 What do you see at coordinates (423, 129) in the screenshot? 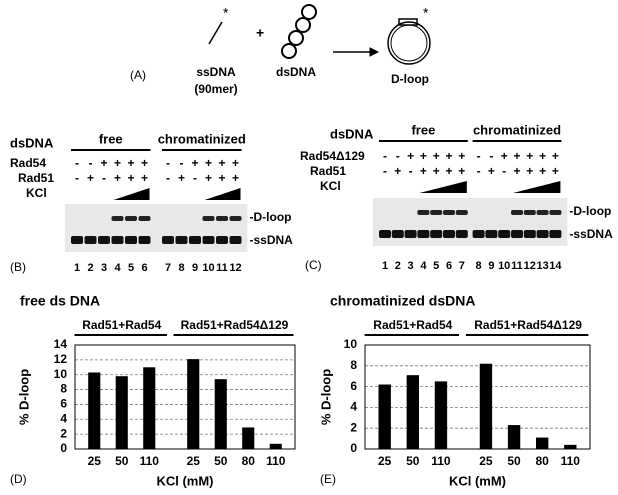
I see `group-label: free` at bounding box center [423, 129].